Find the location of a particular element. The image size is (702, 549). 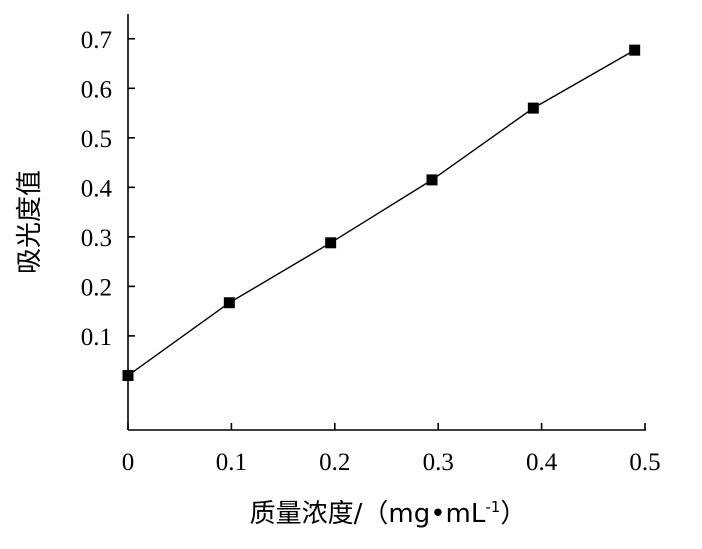

x-tick-label: 0 is located at coordinates (128, 462).